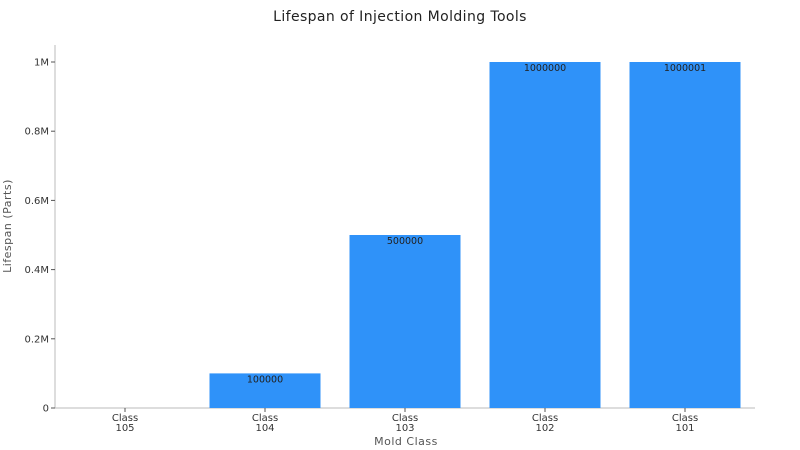 The width and height of the screenshot is (800, 450). I want to click on x-tick-label: Class 103, so click(405, 423).